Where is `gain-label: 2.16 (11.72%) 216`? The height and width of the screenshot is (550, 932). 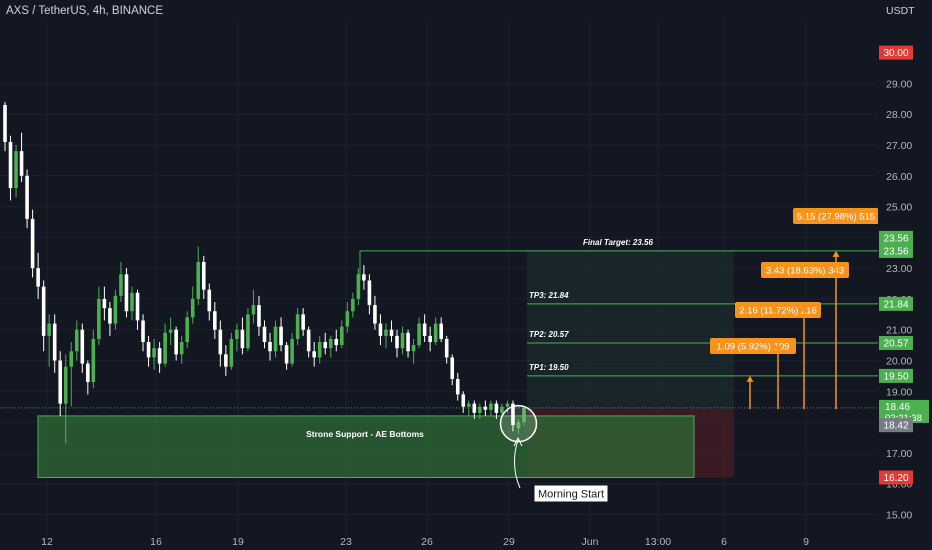
gain-label: 2.16 (11.72%) 216 is located at coordinates (777, 311).